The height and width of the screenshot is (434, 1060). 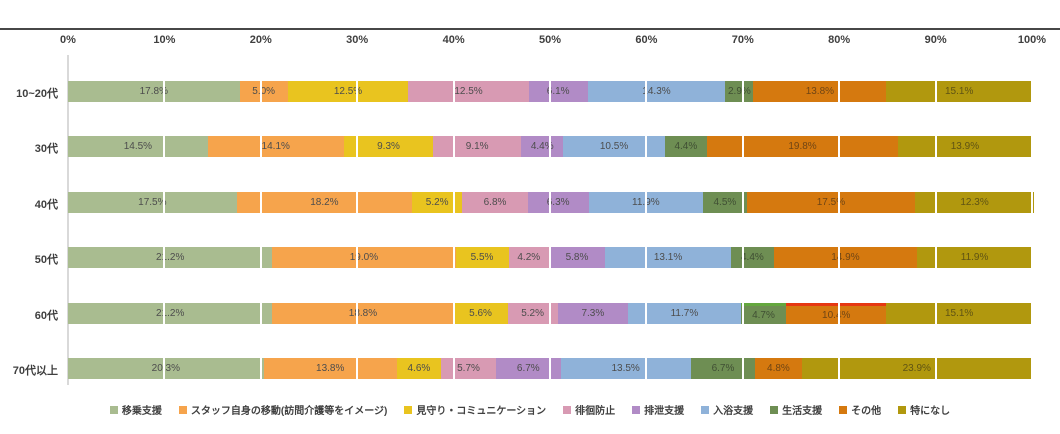 What do you see at coordinates (164, 40) in the screenshot?
I see `x-axis-tick-label: 10%` at bounding box center [164, 40].